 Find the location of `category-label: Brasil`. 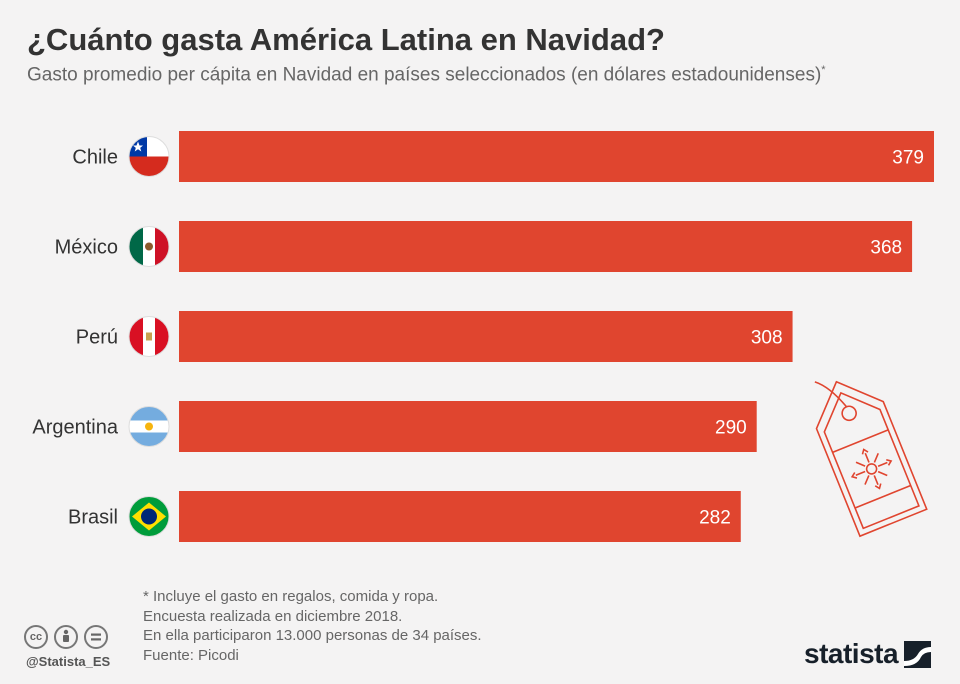

category-label: Brasil is located at coordinates (93, 518).